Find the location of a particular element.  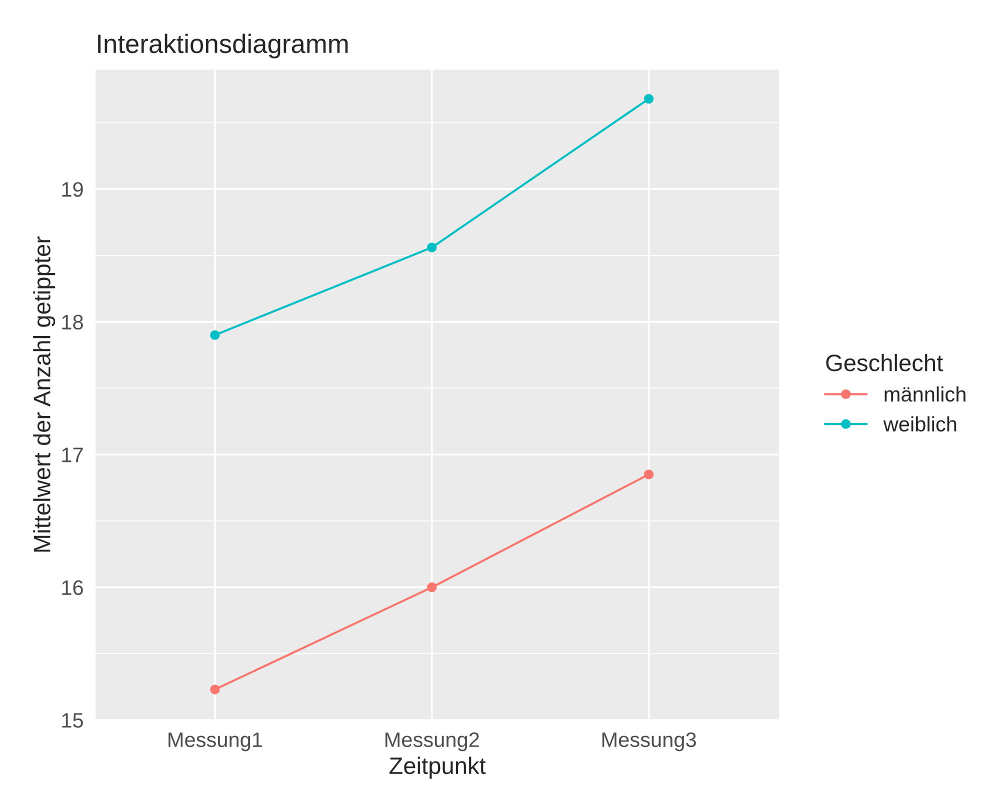

legend-label: männlich is located at coordinates (925, 394).